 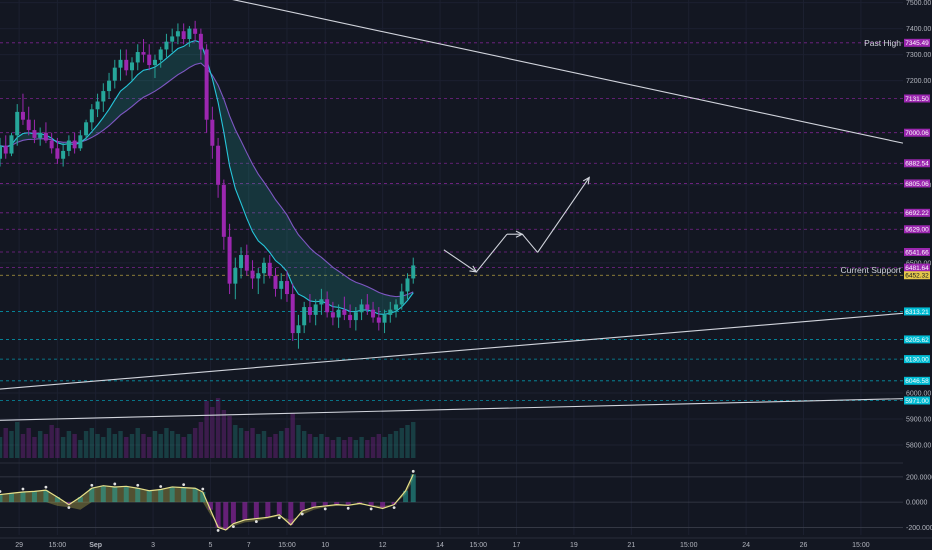 I want to click on price-tag: 6046.58, so click(x=917, y=380).